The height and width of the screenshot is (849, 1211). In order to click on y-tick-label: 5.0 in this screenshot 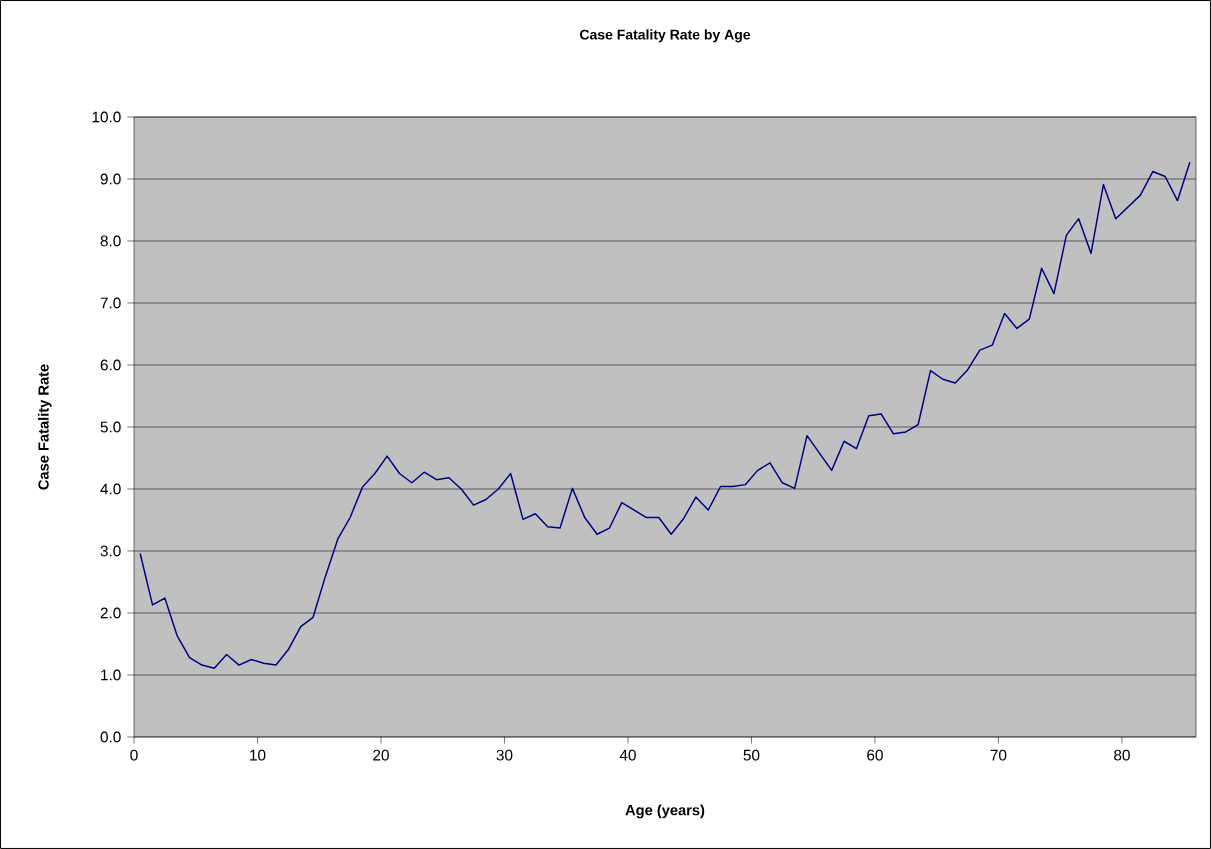, I will do `click(110, 427)`.